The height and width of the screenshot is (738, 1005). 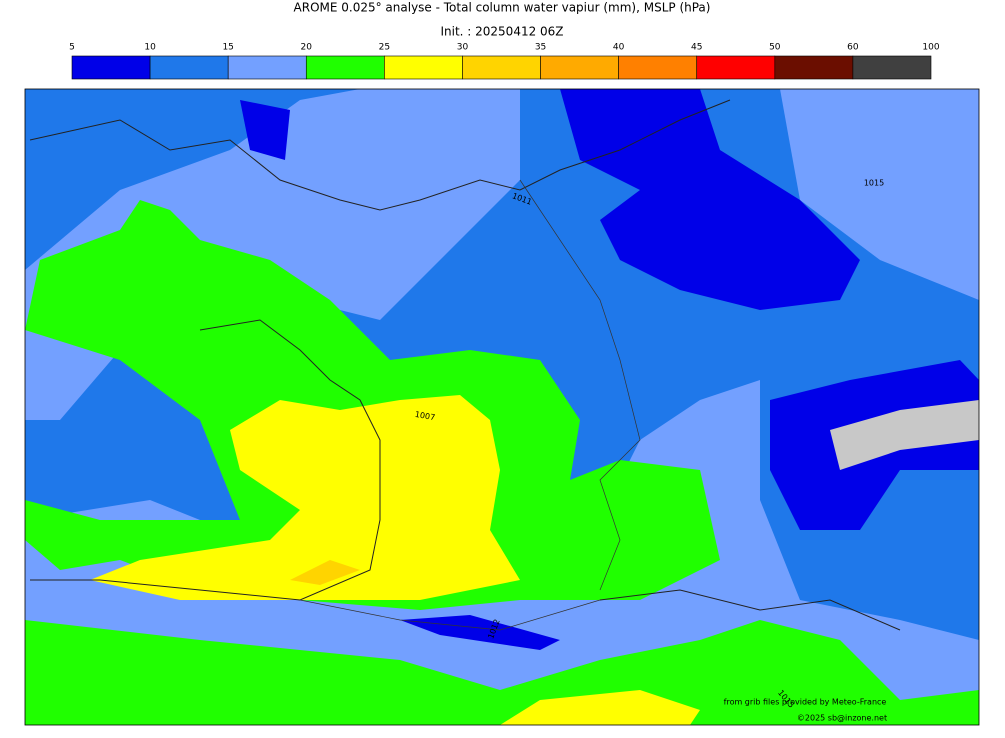 What do you see at coordinates (842, 718) in the screenshot?
I see `credit: ©2025 sb@inzone.net` at bounding box center [842, 718].